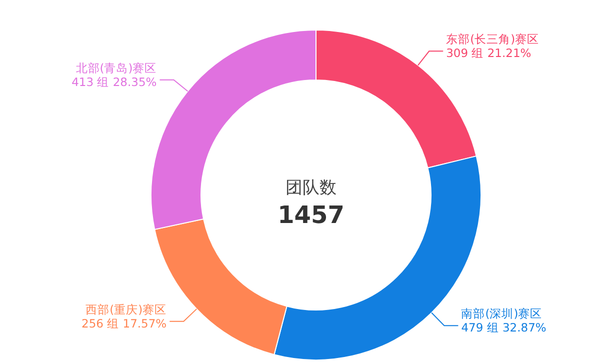 Image resolution: width=601 pixels, height=364 pixels. Describe the element at coordinates (124, 323) in the screenshot. I see `data-label: 256 组 17.57%` at that location.